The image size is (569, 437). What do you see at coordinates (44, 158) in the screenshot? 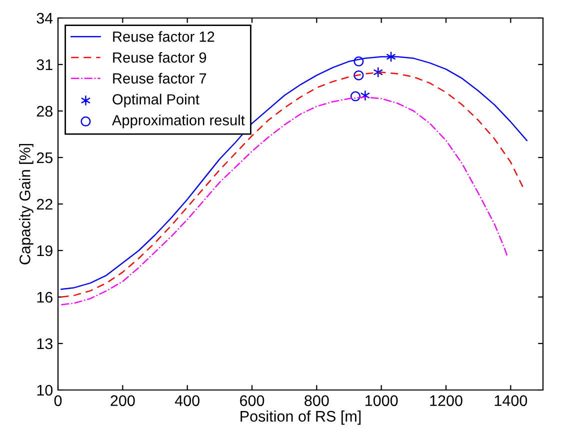
I see `y-tick-label: 25` at bounding box center [44, 158].